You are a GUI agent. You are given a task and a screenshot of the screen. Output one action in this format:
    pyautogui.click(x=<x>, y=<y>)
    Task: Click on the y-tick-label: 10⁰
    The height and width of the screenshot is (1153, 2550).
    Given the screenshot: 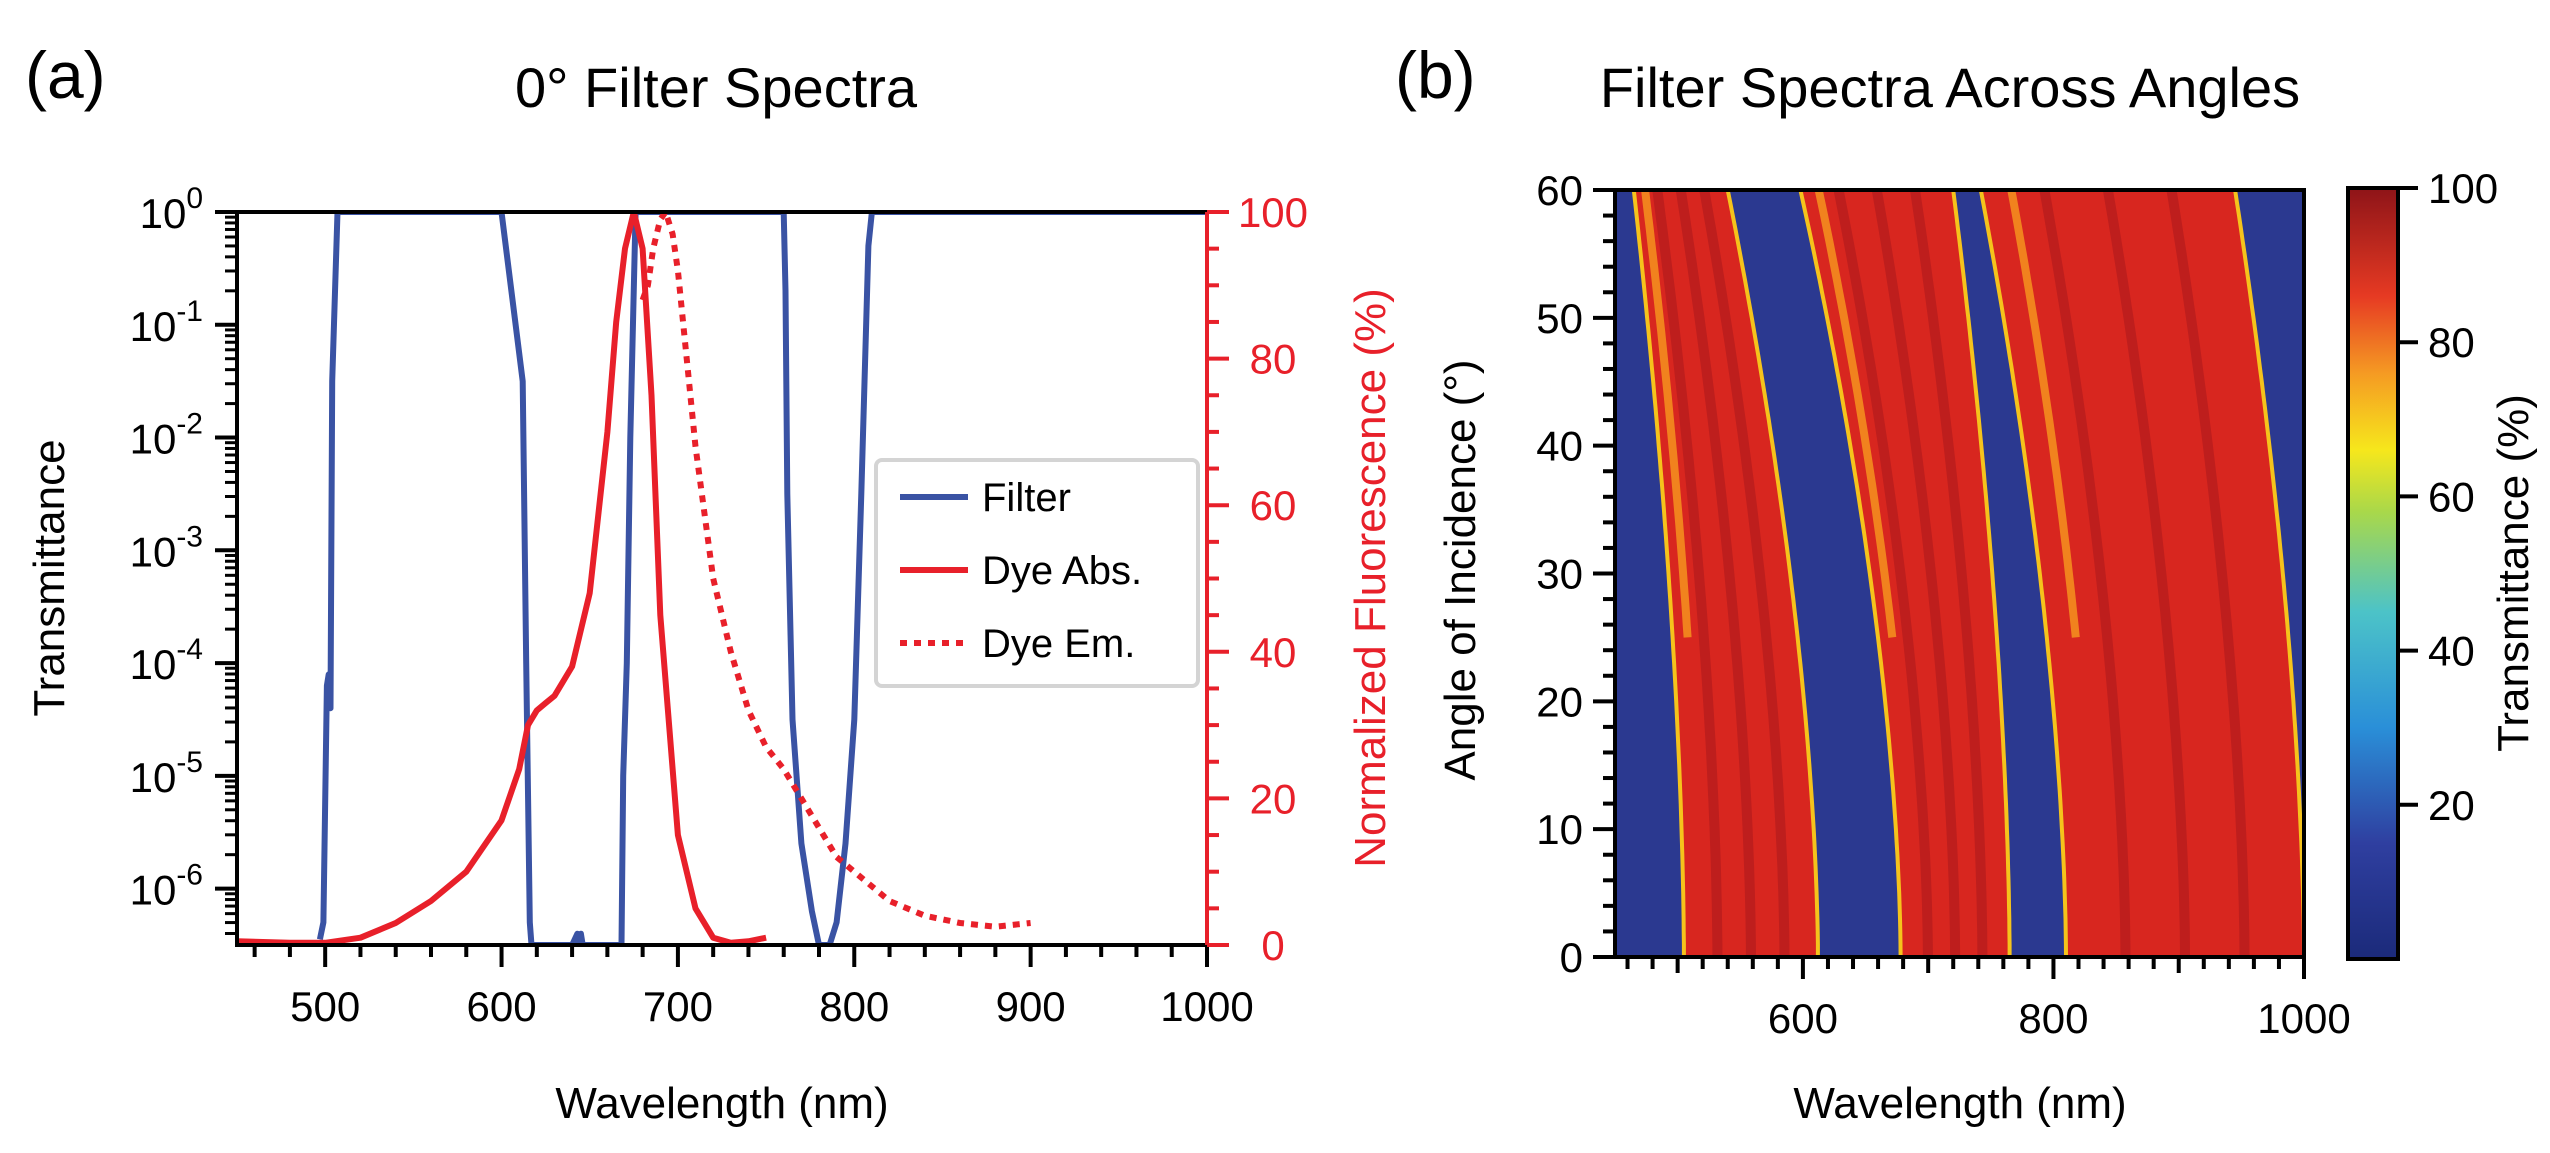 What is the action you would take?
    pyautogui.click(x=171, y=209)
    